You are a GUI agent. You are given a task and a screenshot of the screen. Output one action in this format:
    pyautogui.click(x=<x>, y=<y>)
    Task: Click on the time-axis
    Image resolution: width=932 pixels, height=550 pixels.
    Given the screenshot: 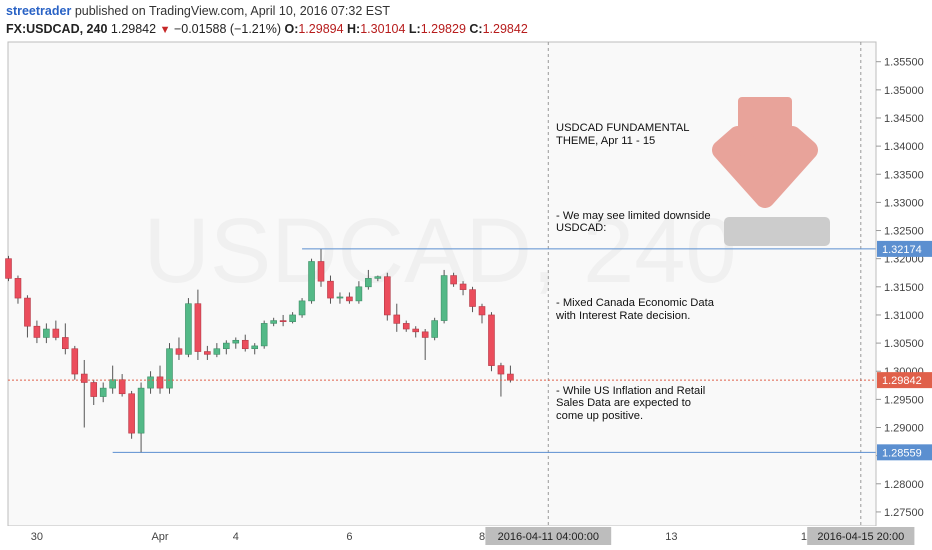 What is the action you would take?
    pyautogui.click(x=466, y=538)
    